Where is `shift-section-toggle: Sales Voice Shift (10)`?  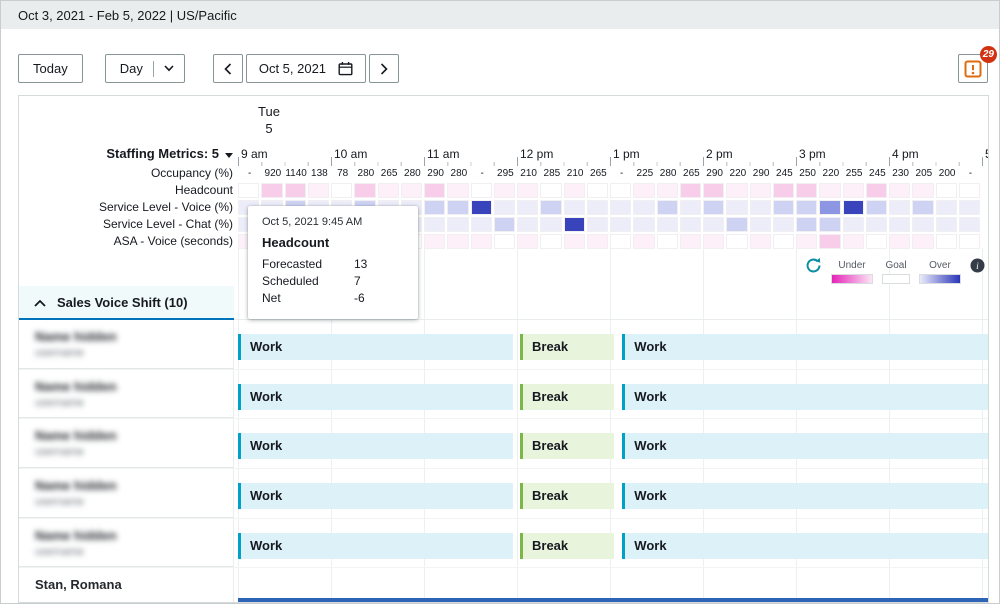
shift-section-toggle: Sales Voice Shift (10) is located at coordinates (126, 303).